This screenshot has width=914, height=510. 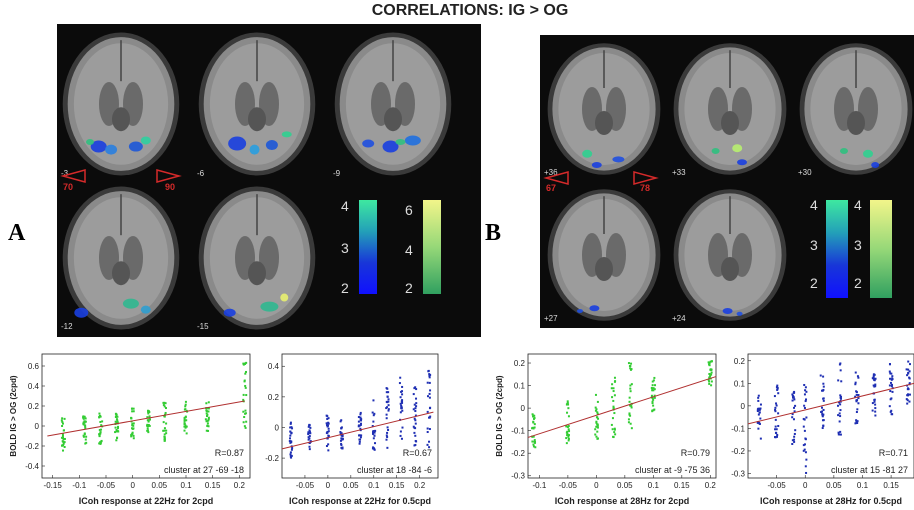 I want to click on x-tick-label: -0.05, so click(x=568, y=485).